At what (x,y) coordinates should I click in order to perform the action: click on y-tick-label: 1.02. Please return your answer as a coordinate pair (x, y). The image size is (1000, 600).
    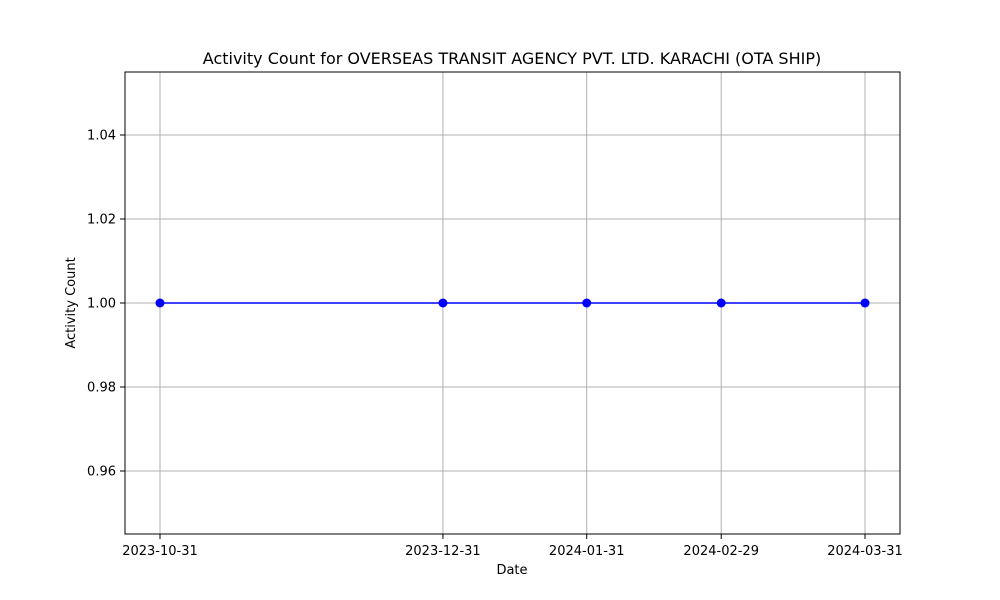
    Looking at the image, I should click on (101, 220).